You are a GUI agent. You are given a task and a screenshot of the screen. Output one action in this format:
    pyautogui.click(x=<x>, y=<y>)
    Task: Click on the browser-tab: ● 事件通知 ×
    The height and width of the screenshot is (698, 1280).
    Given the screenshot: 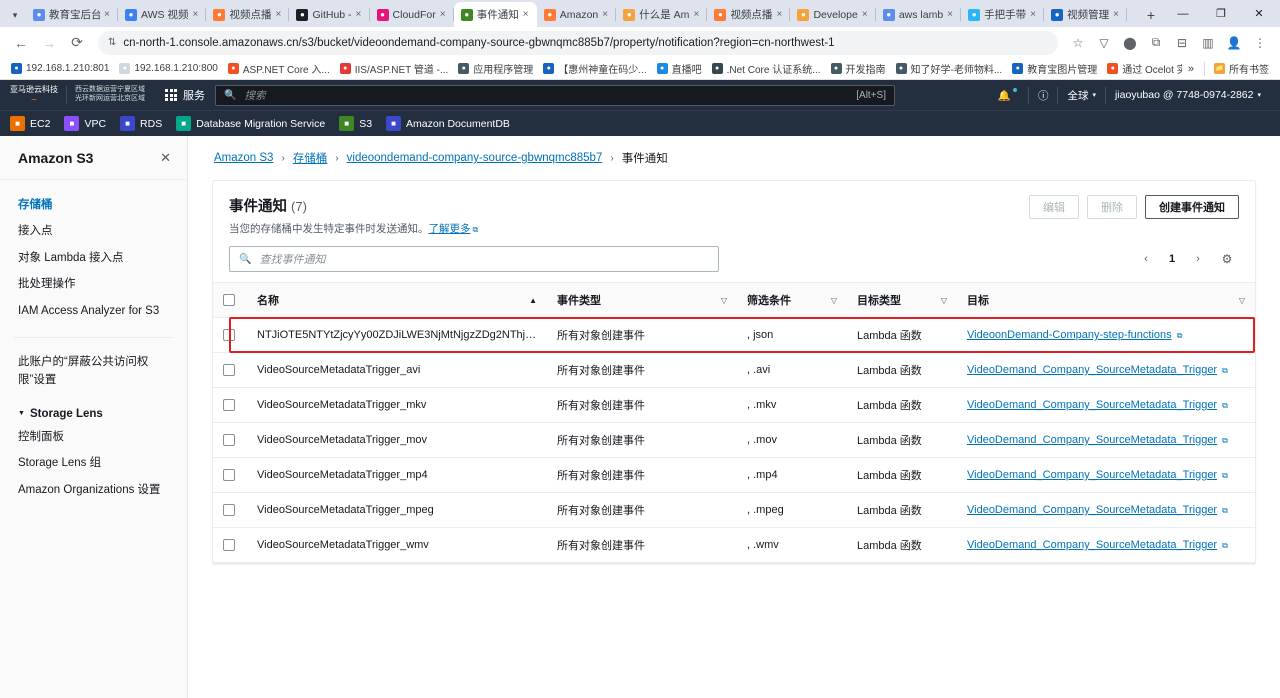 What is the action you would take?
    pyautogui.click(x=495, y=14)
    